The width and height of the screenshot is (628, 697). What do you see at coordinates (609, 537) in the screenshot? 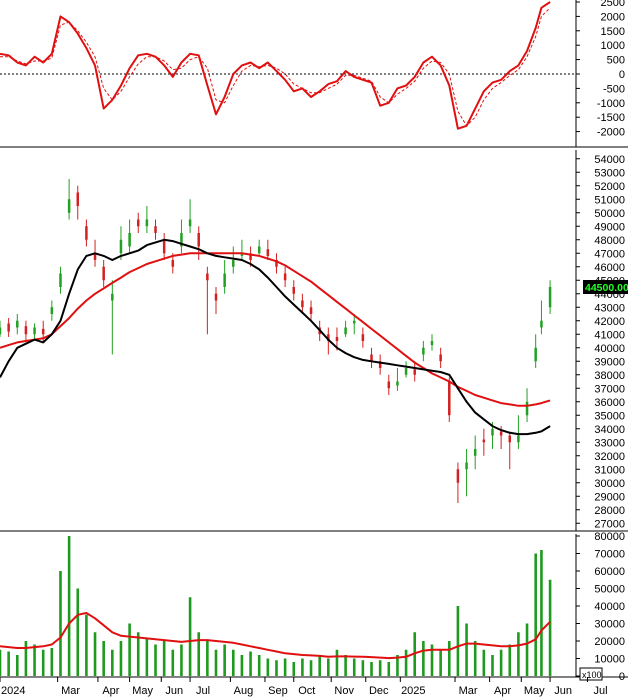
I see `y-tick-label: 80000` at bounding box center [609, 537].